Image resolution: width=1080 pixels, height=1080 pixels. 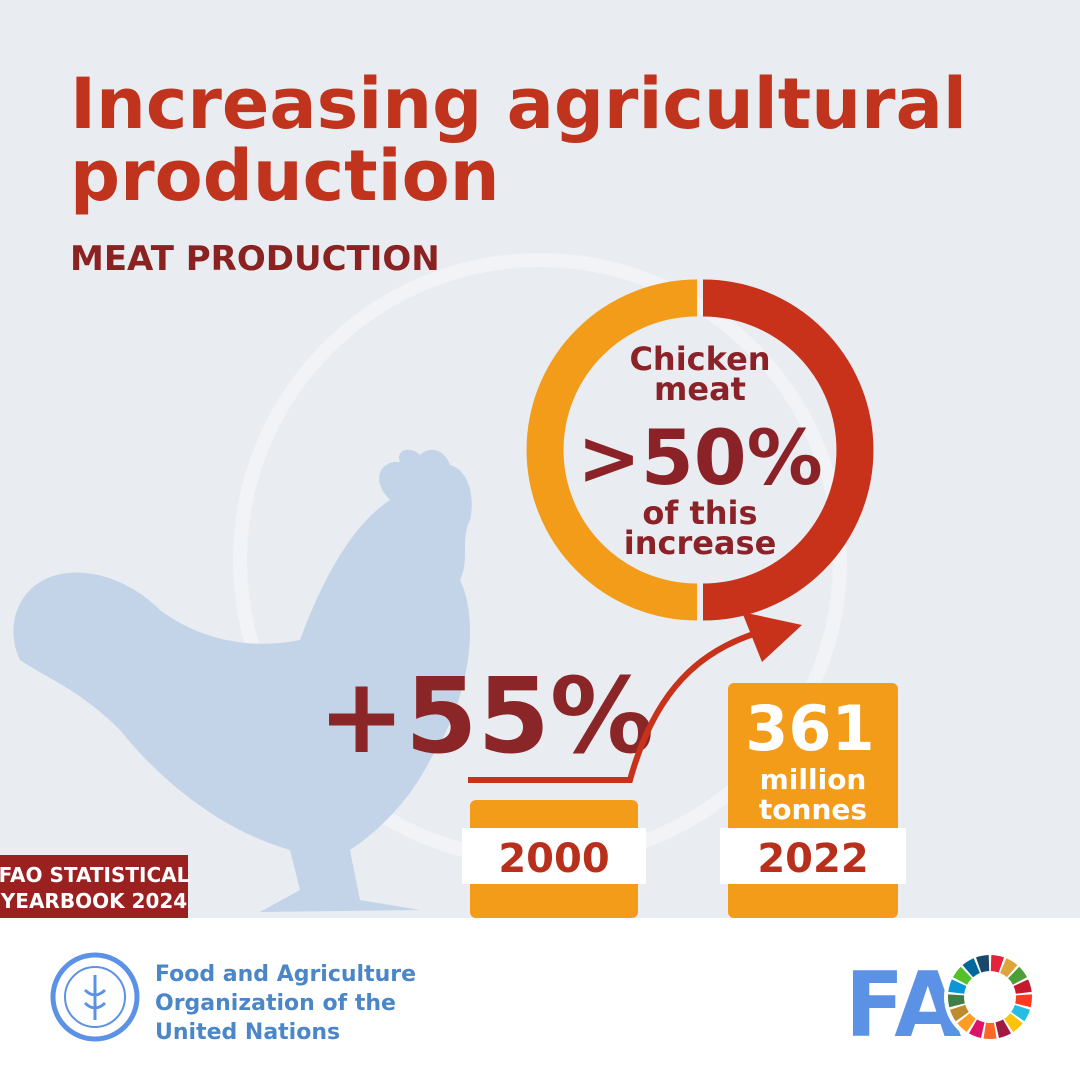 I want to click on amount: 361, so click(x=809, y=728).